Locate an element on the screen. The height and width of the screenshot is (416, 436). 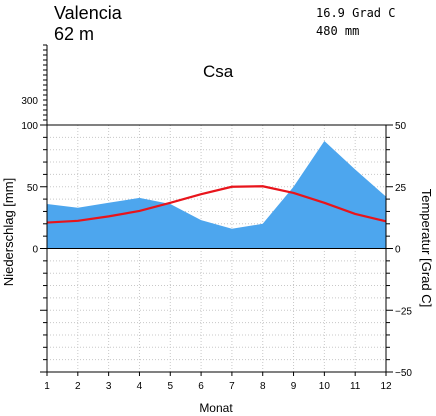
x-tick-label: 3 is located at coordinates (109, 386).